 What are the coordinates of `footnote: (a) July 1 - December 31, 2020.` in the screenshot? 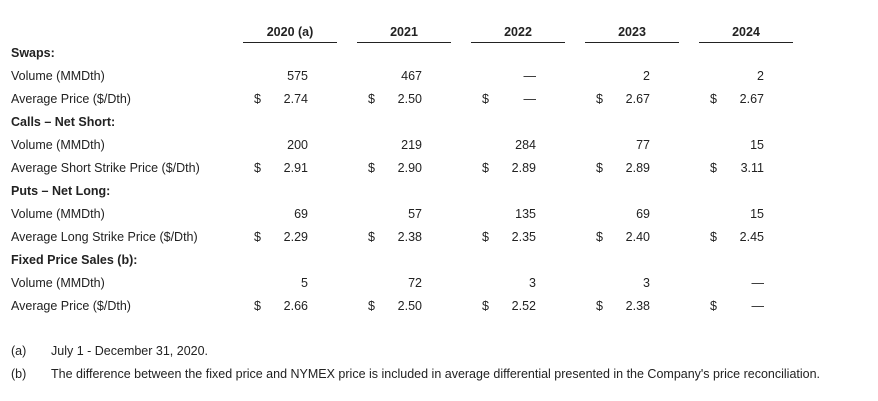 It's located at (439, 351).